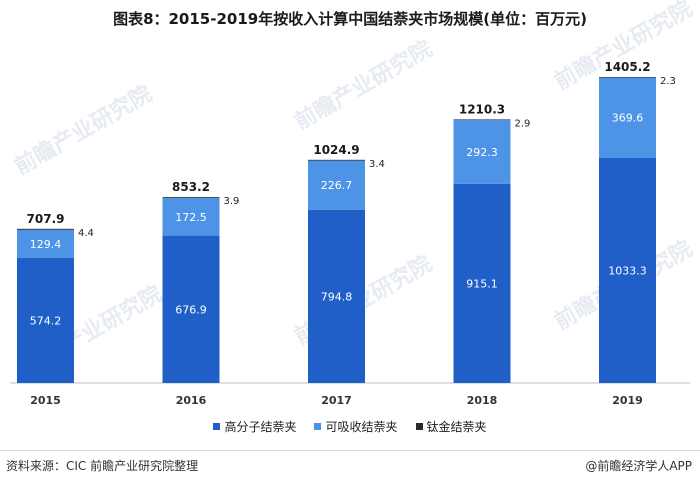 This screenshot has height=485, width=700. I want to click on legend-swatch-absorbable, so click(318, 426).